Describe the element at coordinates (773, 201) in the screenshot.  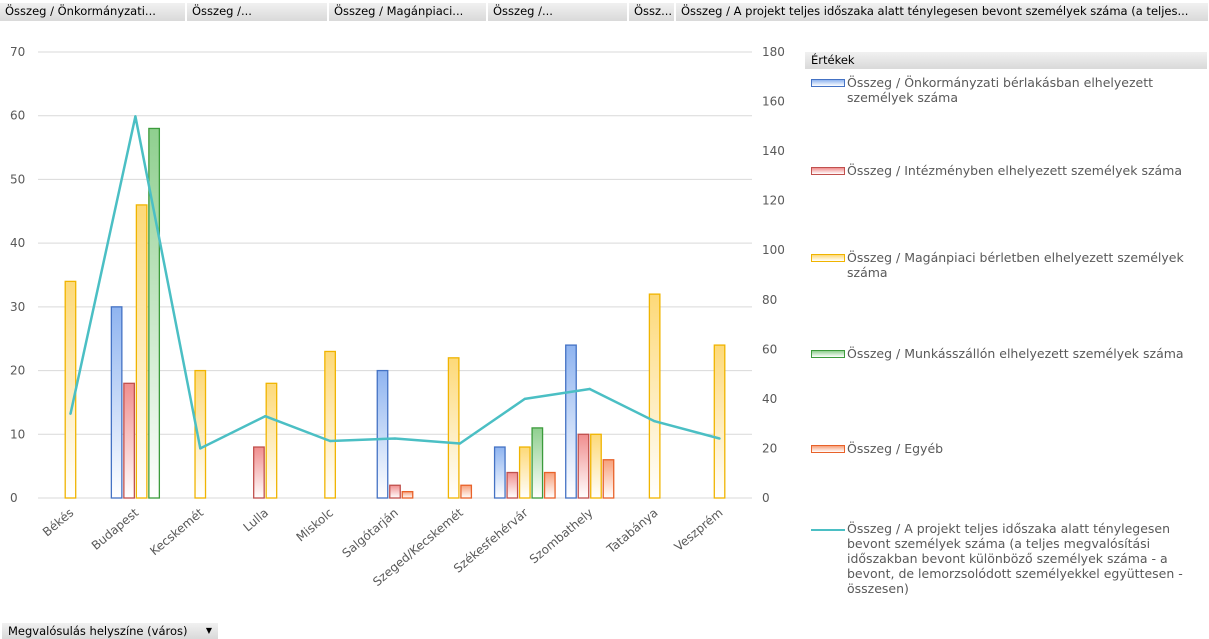
I see `y2-tick-label: 120` at that location.